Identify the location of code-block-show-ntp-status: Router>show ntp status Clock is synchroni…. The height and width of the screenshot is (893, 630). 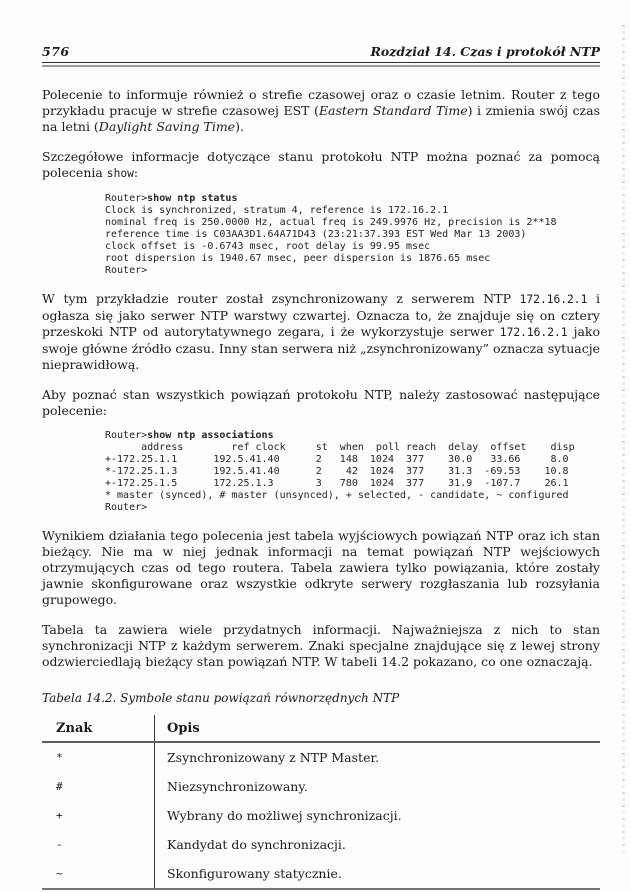
(331, 234).